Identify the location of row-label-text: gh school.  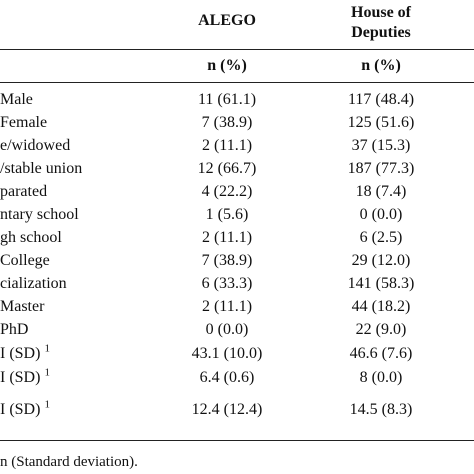
(31, 237).